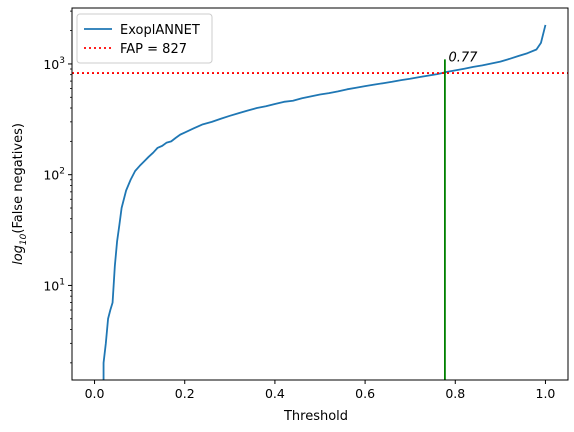 The height and width of the screenshot is (432, 574). Describe the element at coordinates (185, 393) in the screenshot. I see `x-tick-label: 0.2` at that location.